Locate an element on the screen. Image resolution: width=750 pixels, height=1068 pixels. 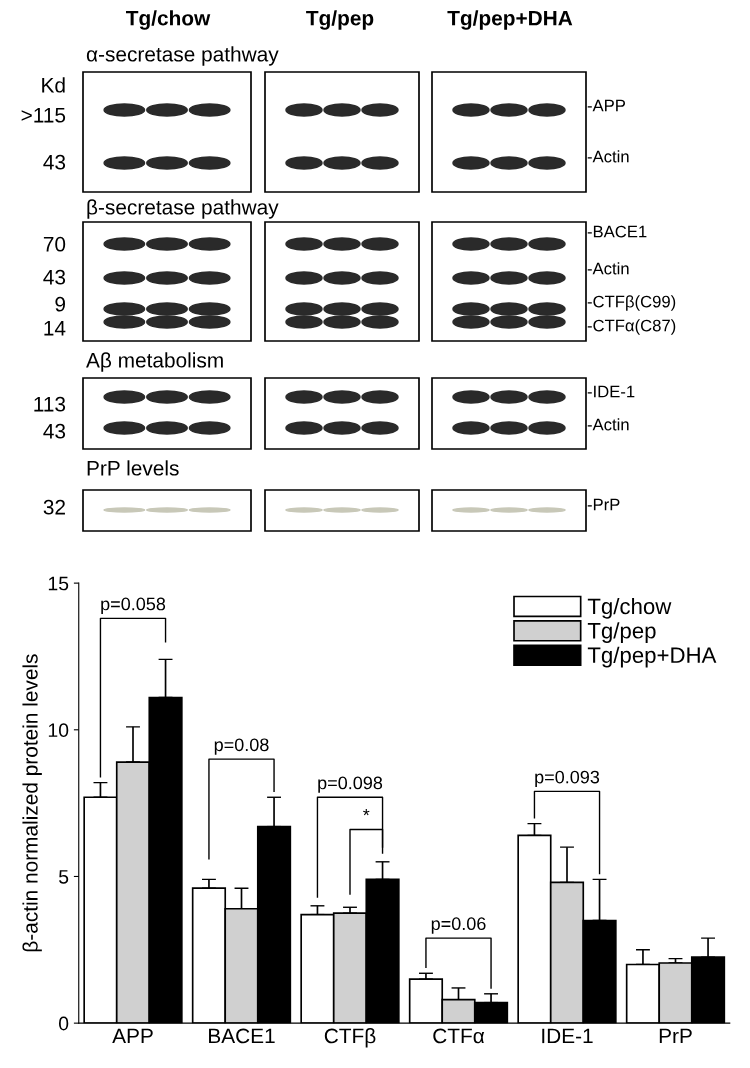
text: -IDE-1 is located at coordinates (611, 391).